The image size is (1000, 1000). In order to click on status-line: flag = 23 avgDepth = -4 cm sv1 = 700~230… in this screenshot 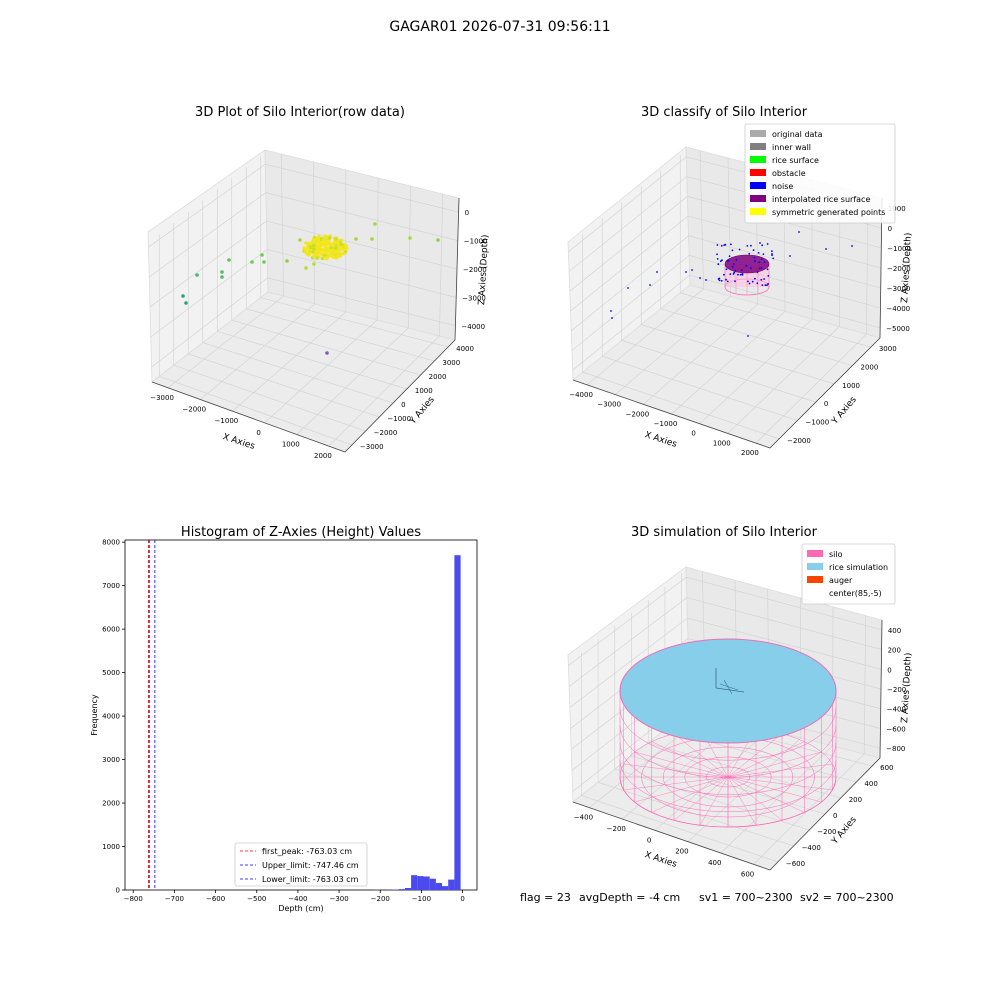, I will do `click(707, 897)`.